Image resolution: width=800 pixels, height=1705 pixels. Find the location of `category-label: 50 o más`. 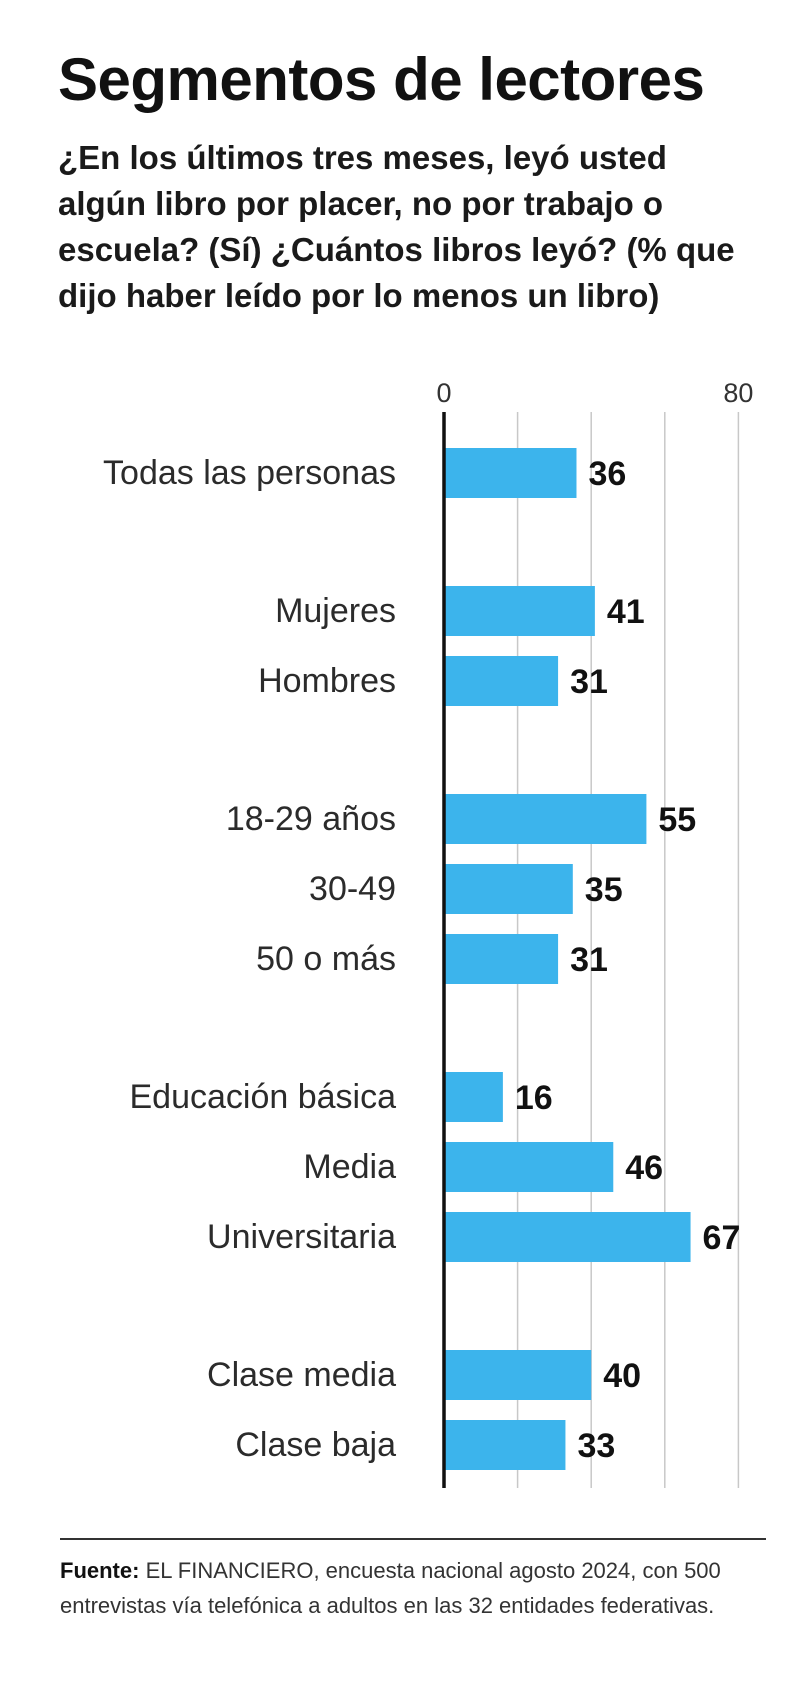

category-label: 50 o más is located at coordinates (326, 959).